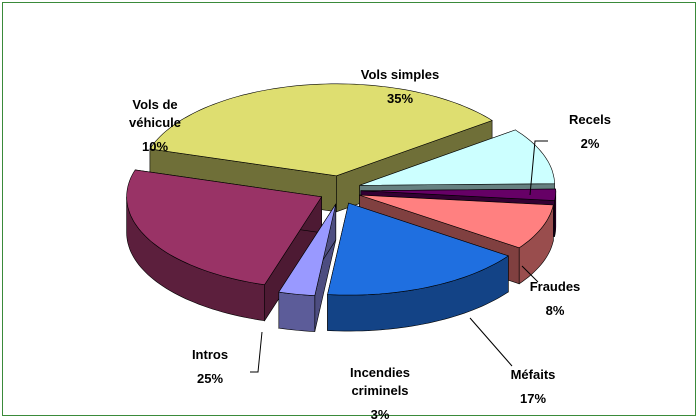 This screenshot has height=420, width=700. What do you see at coordinates (555, 310) in the screenshot?
I see `value-label: 8%` at bounding box center [555, 310].